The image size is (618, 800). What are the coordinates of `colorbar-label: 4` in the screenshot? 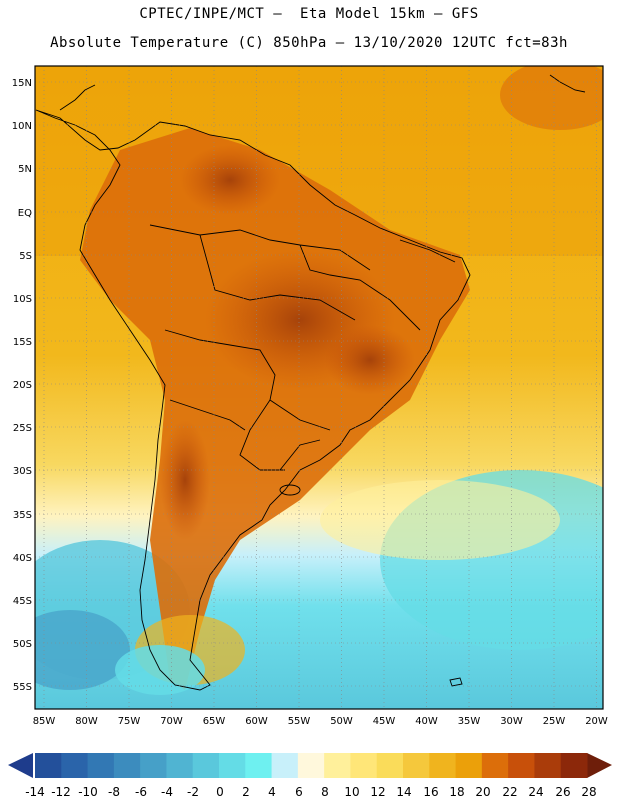 It's located at (272, 792).